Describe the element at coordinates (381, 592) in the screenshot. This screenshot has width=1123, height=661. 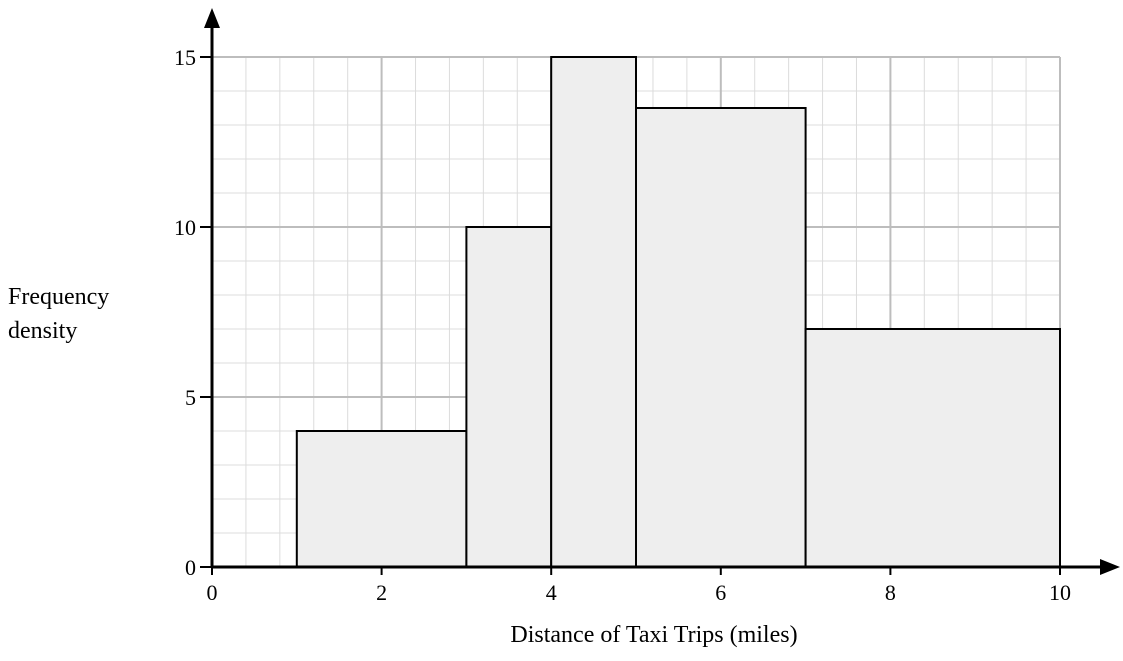
I see `x-tick-label: 2` at that location.